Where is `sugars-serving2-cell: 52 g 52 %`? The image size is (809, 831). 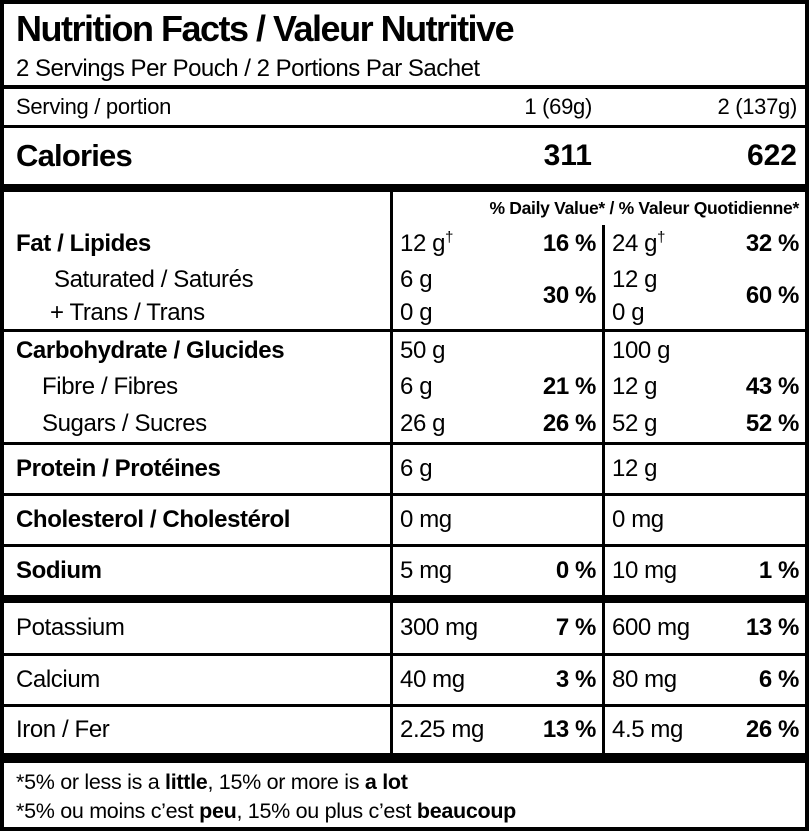 sugars-serving2-cell: 52 g 52 % is located at coordinates (703, 423).